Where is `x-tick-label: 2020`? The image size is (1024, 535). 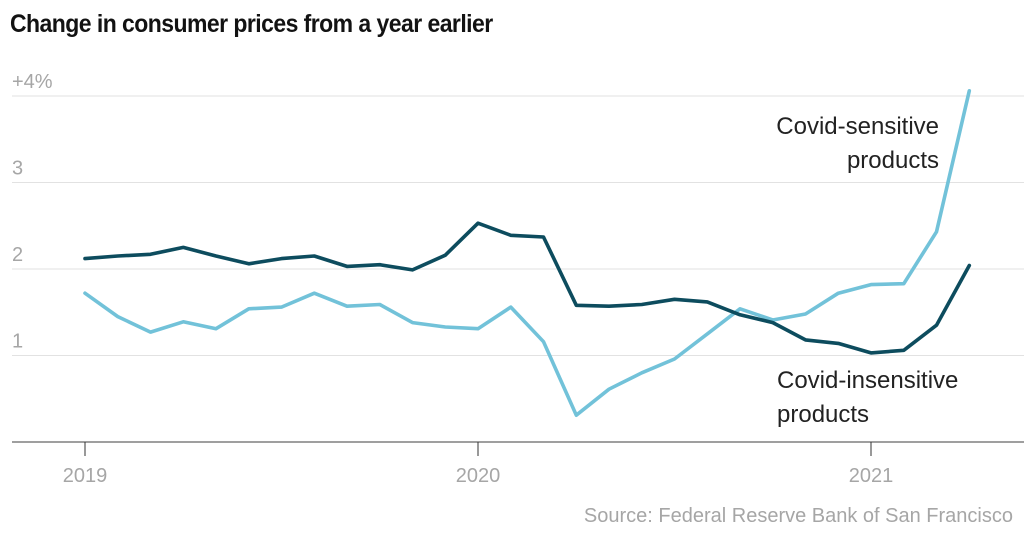 x-tick-label: 2020 is located at coordinates (478, 476).